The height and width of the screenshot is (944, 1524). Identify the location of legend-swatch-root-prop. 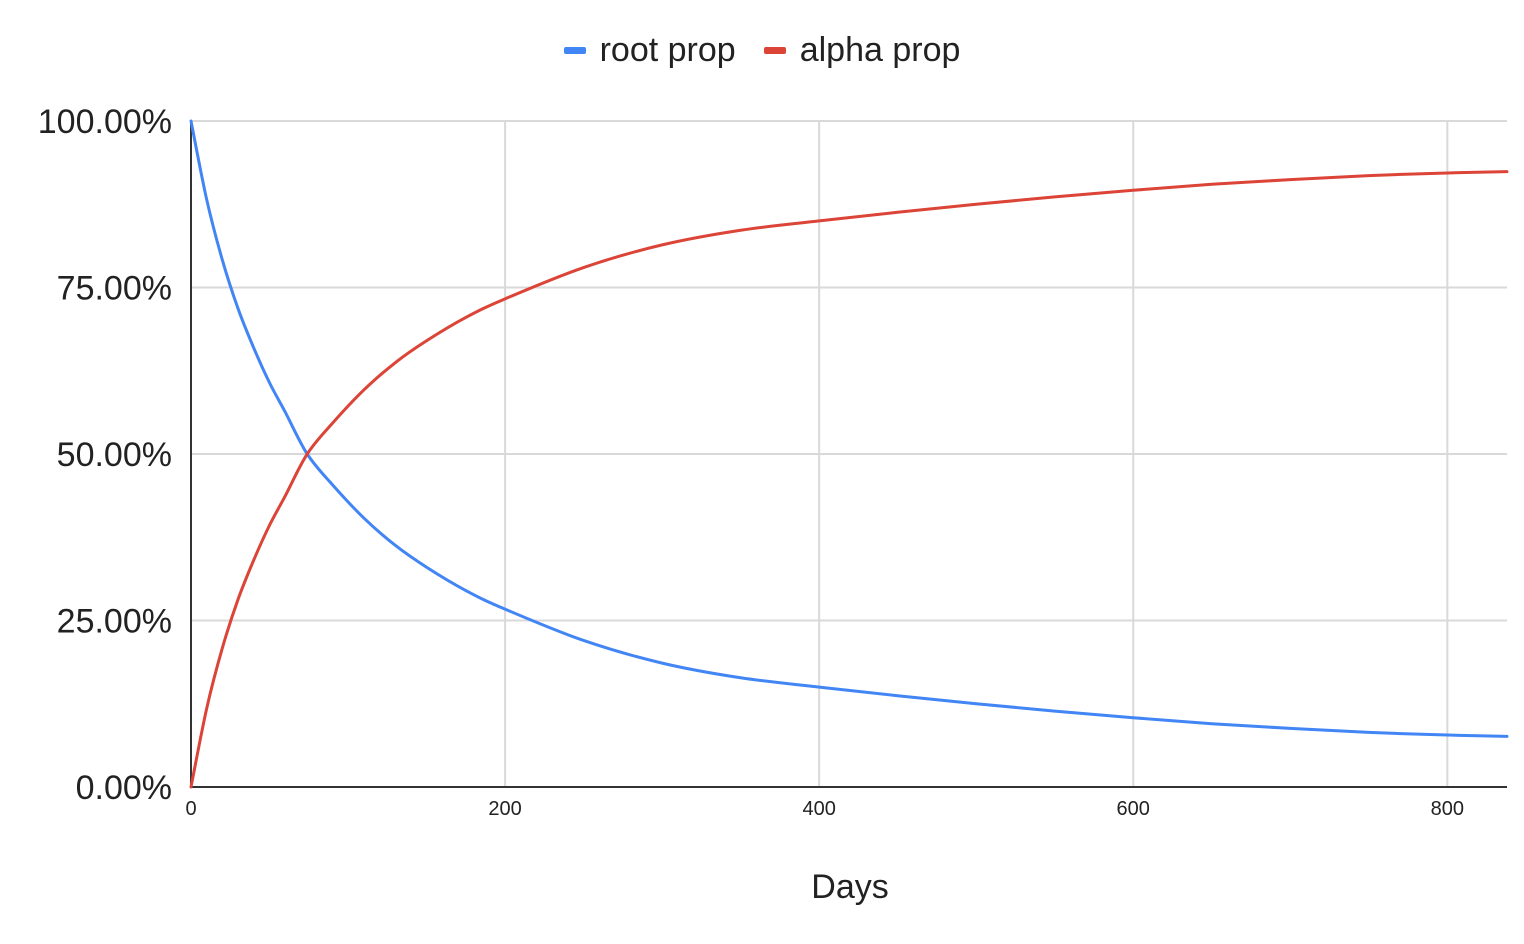
(574, 50).